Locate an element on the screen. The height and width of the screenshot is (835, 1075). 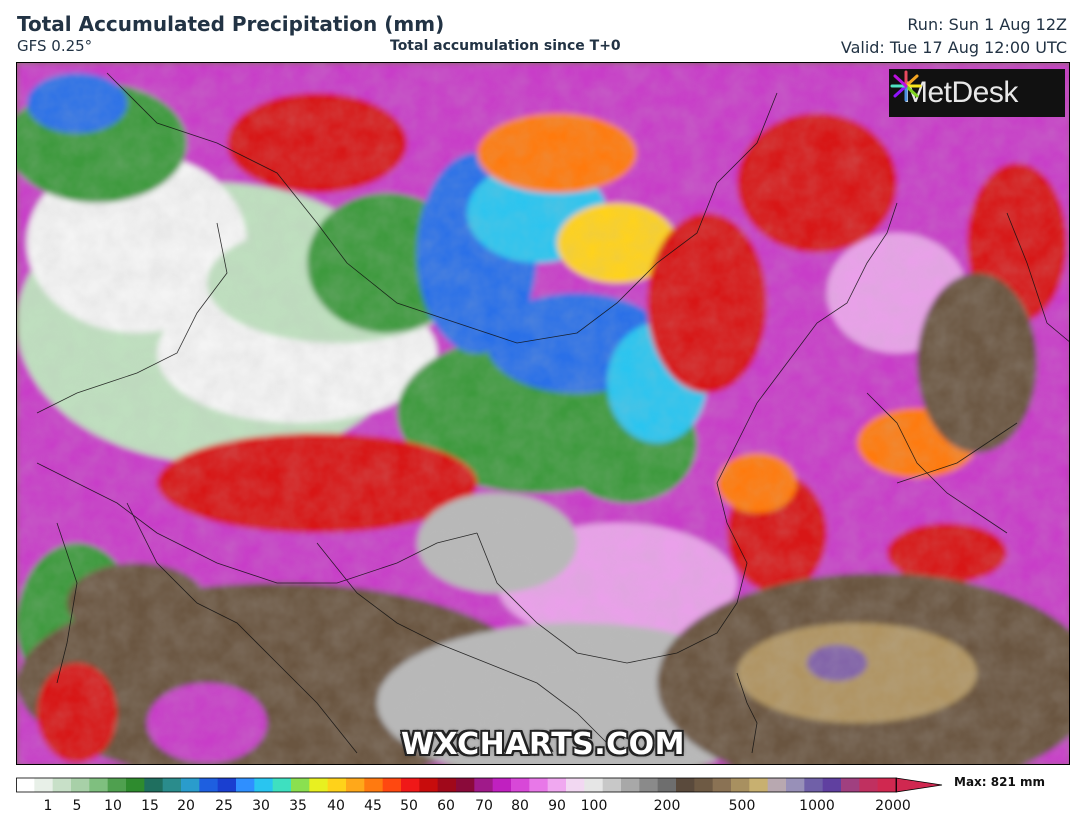
color-scale-tick-label: 5 is located at coordinates (77, 806).